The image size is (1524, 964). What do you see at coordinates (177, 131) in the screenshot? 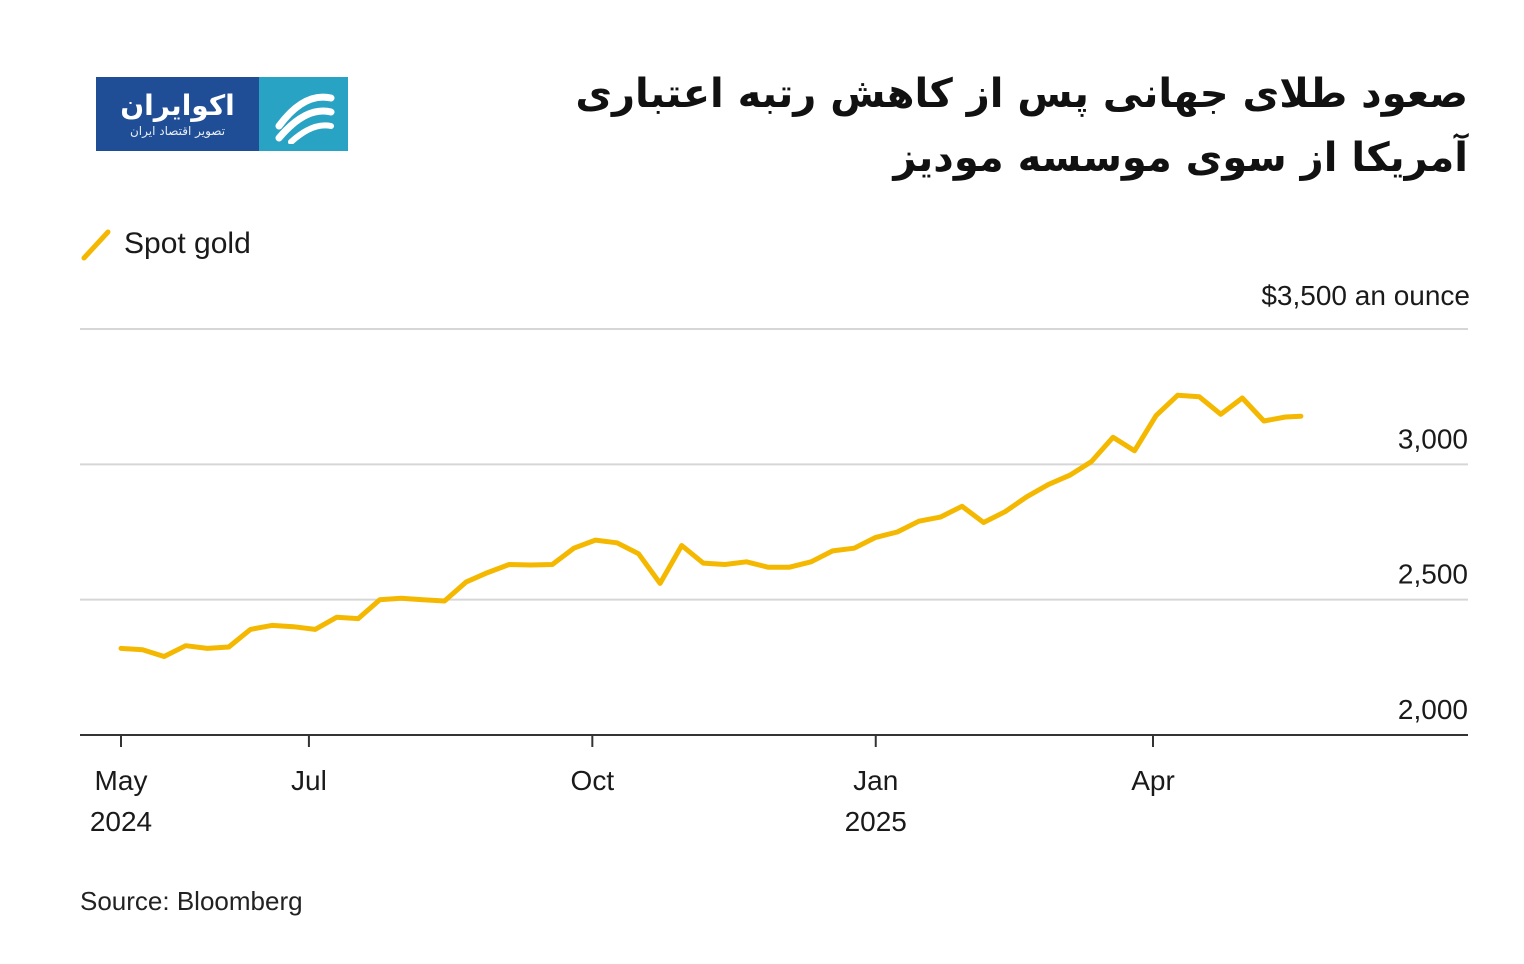
I see `logo-tagline: تصویر اقتصاد ایران` at bounding box center [177, 131].